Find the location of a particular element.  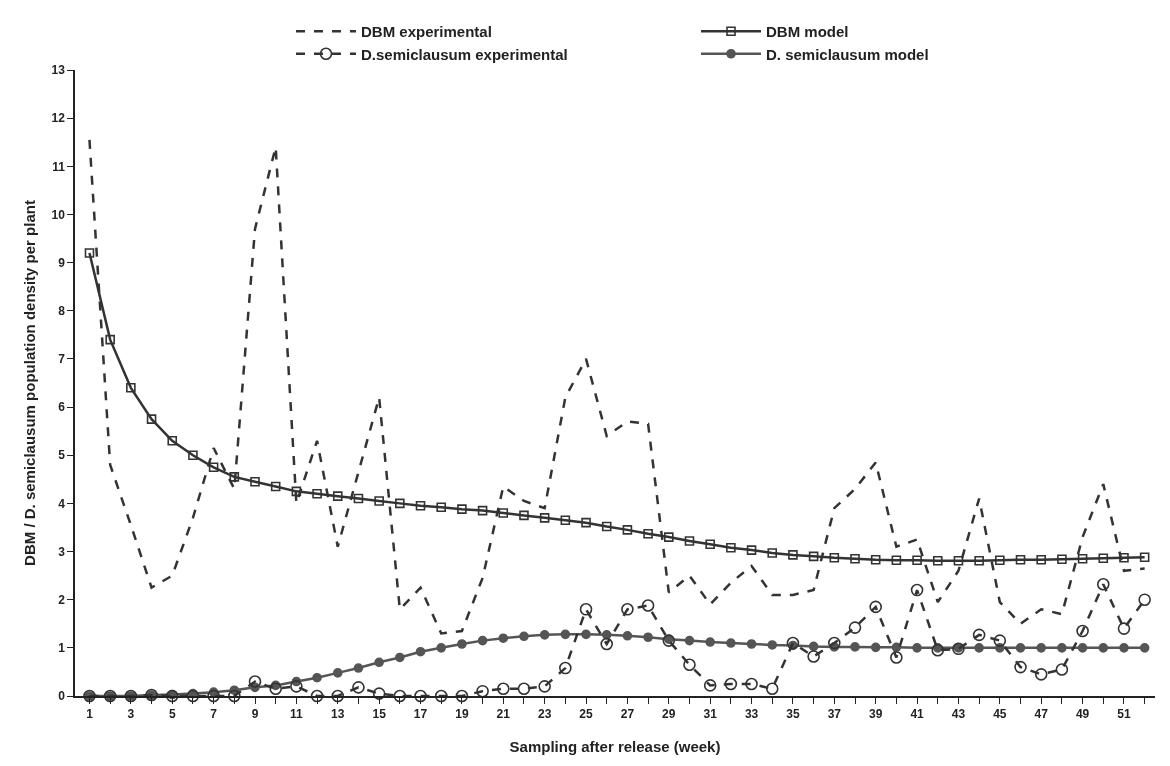

x-tick-label: 27 is located at coordinates (627, 714).